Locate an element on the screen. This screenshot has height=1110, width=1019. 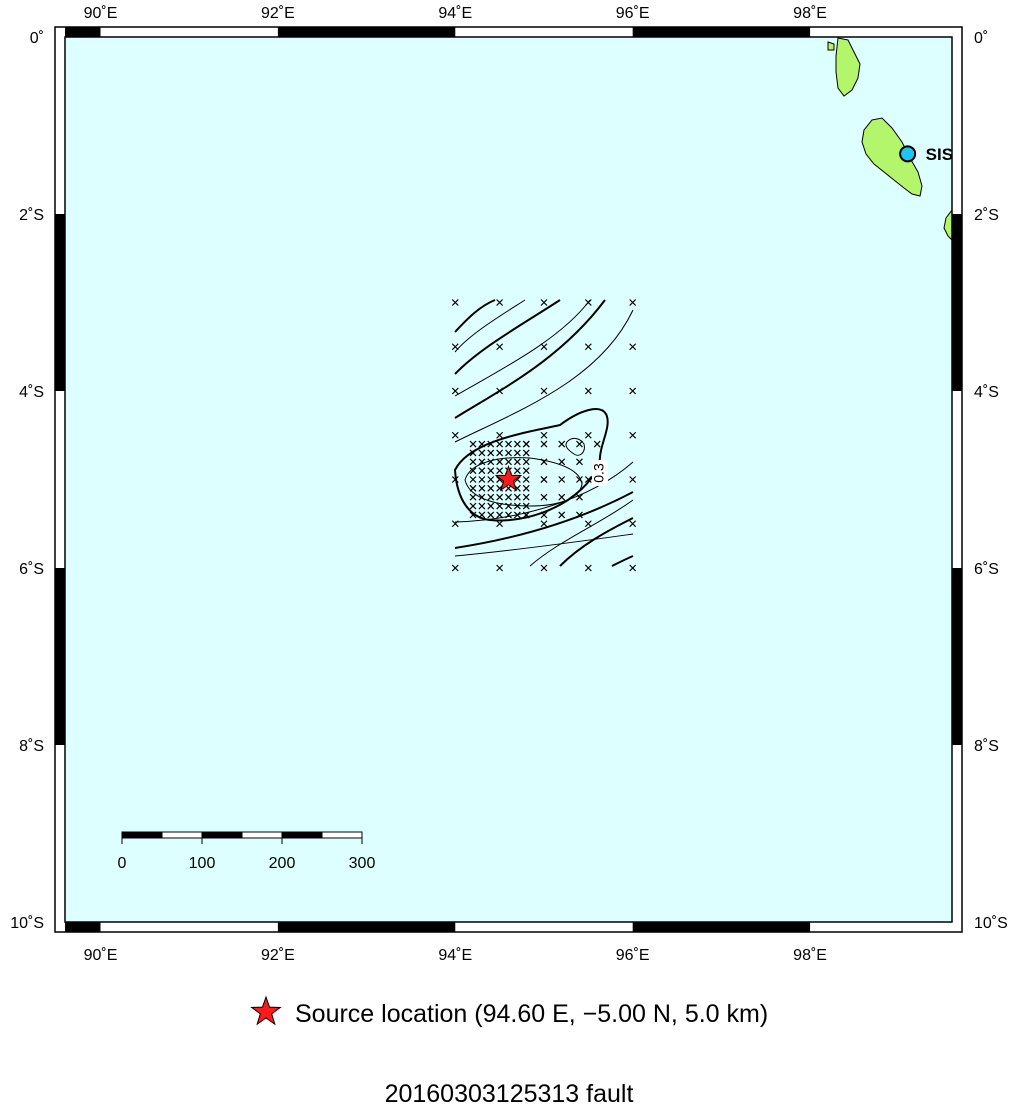
figure-title: 20160303125313 fault is located at coordinates (509, 1094).